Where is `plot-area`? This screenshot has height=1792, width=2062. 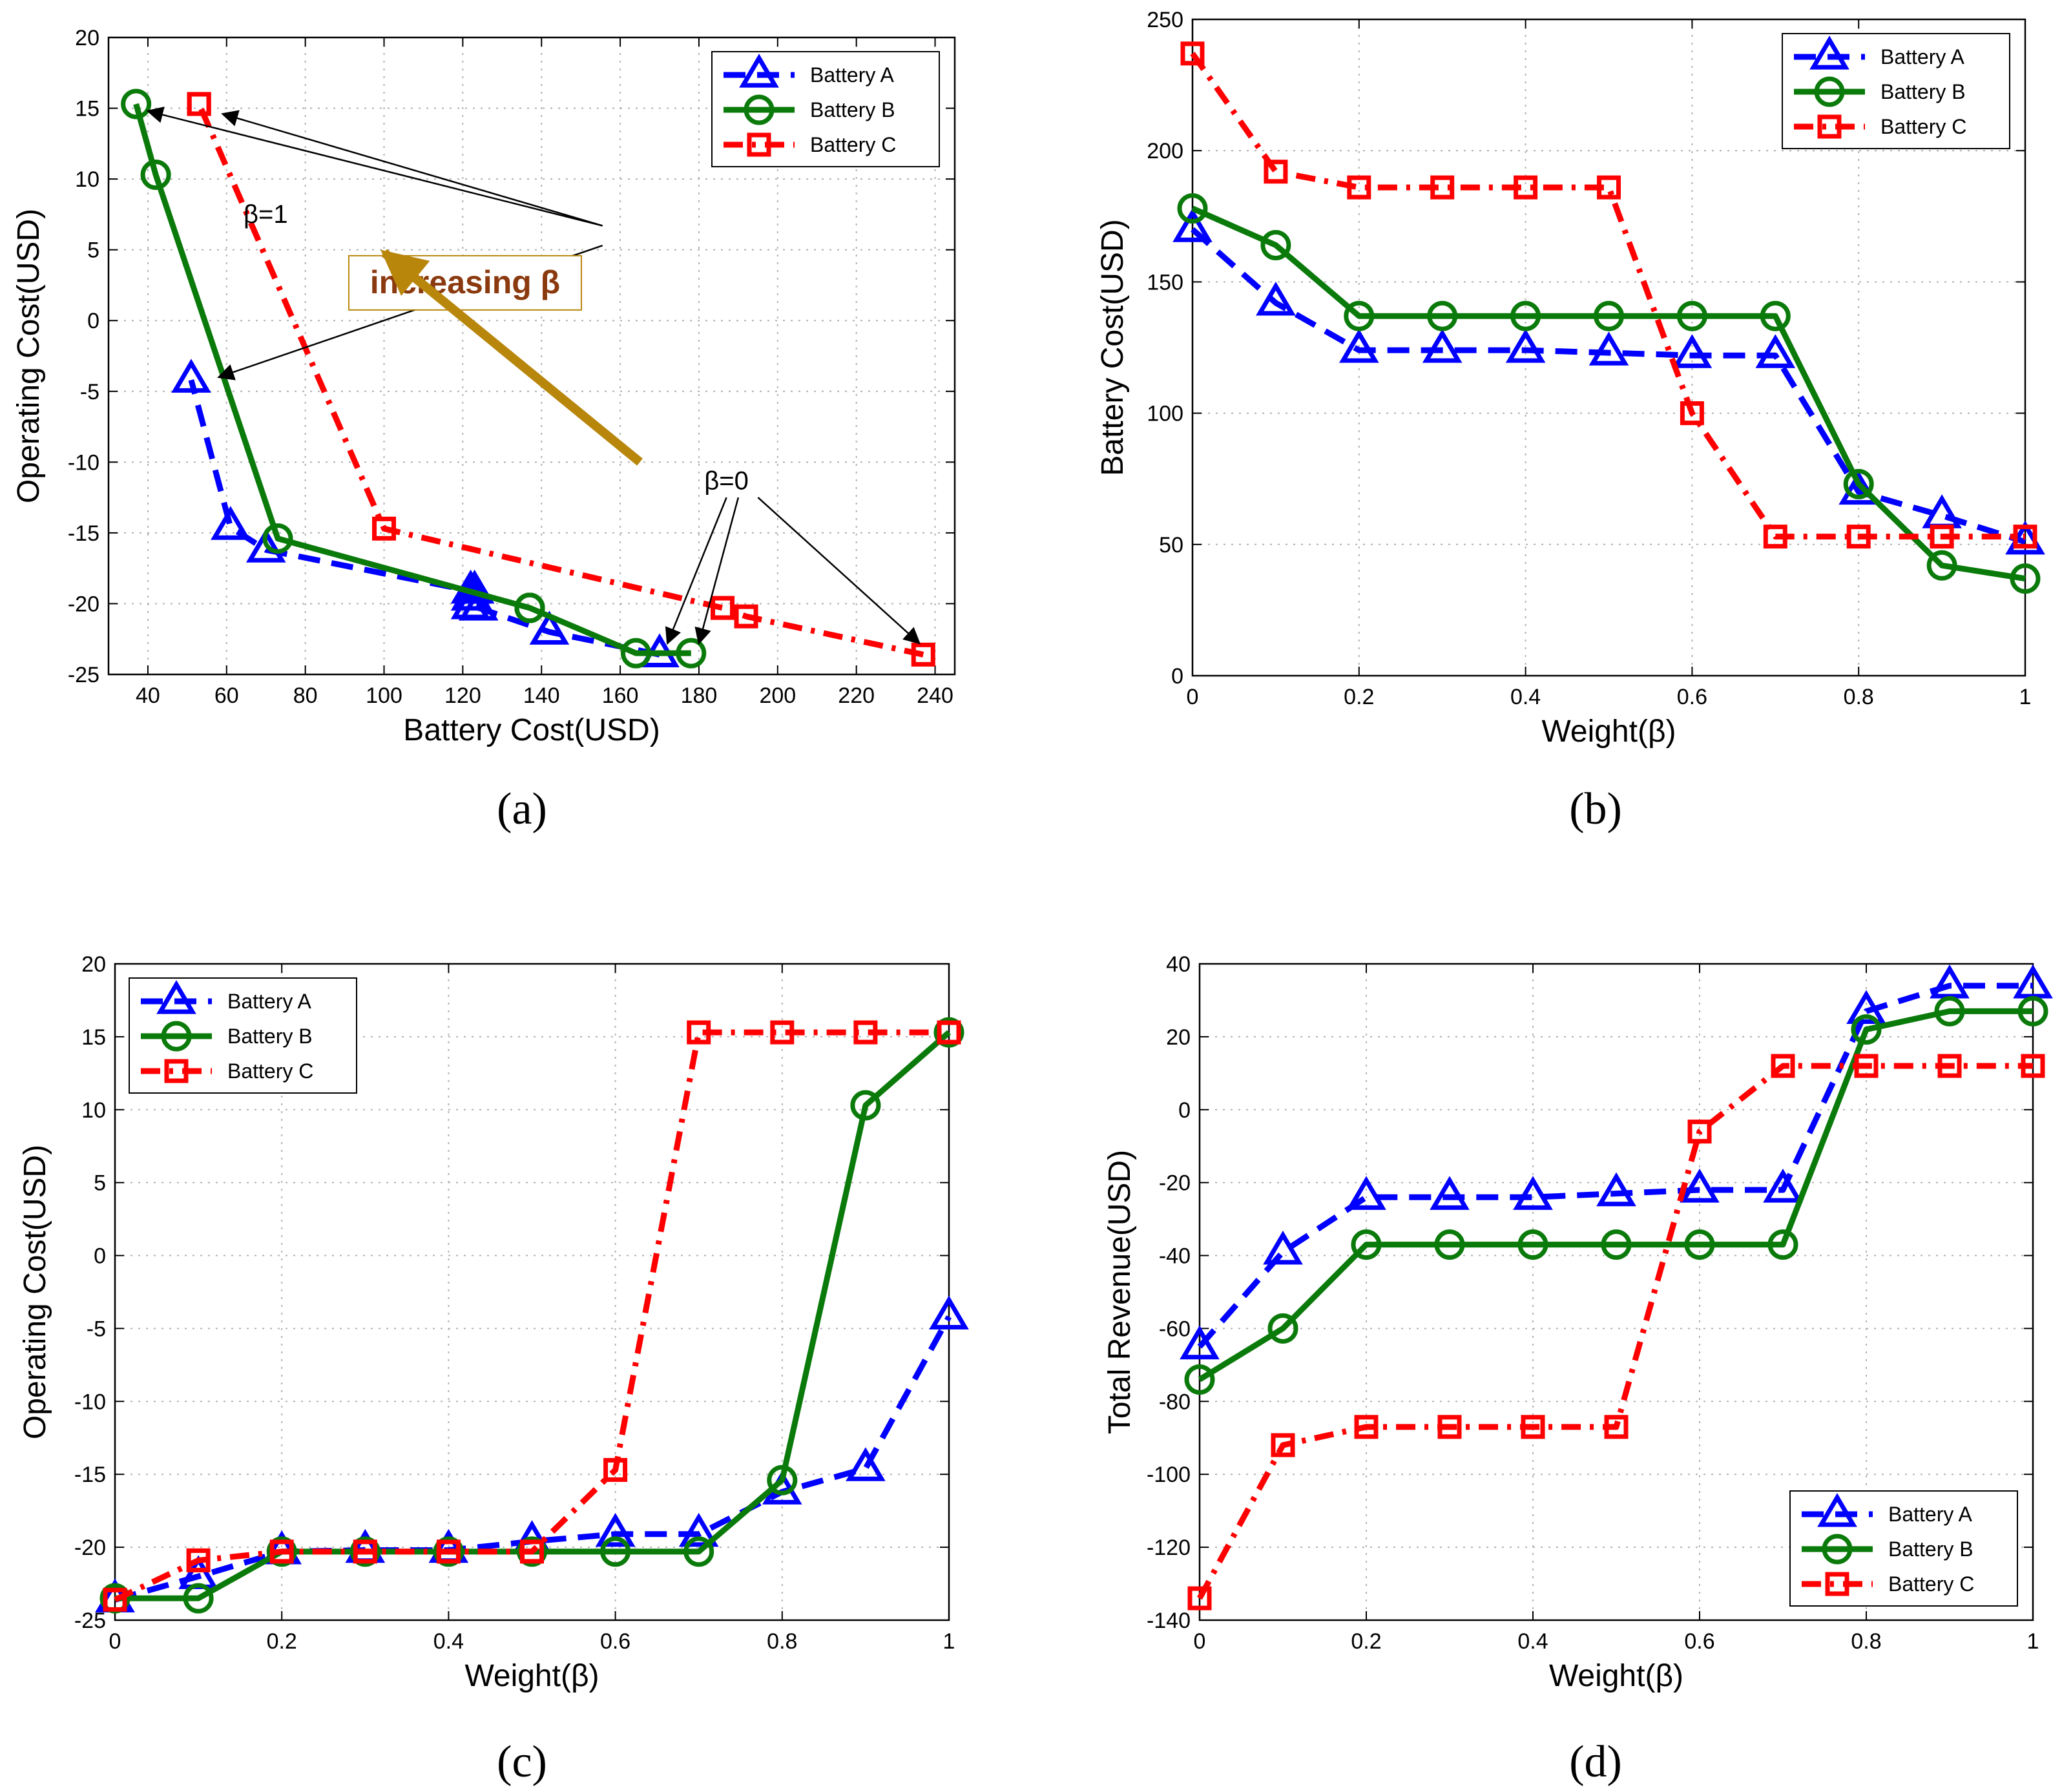
plot-area is located at coordinates (532, 1292).